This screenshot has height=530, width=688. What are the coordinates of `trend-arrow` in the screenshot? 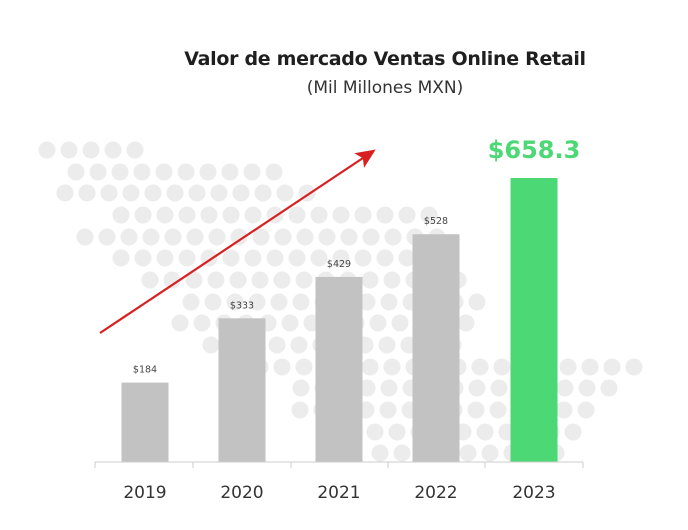 It's located at (237, 241).